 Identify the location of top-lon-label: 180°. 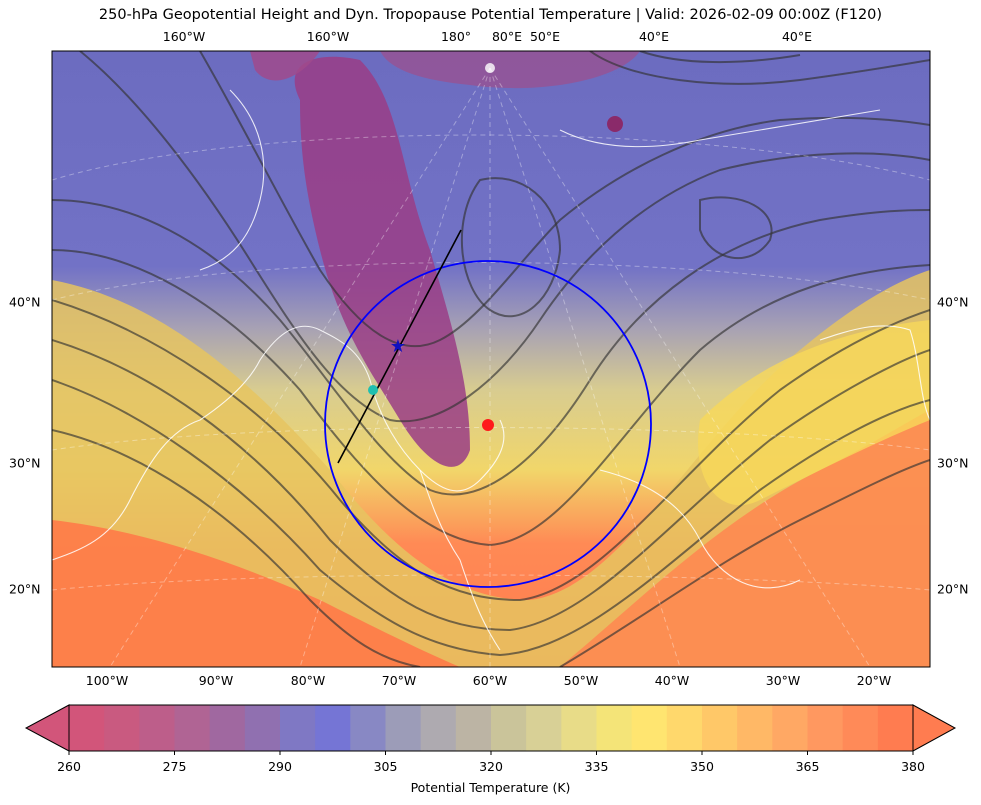
(456, 36).